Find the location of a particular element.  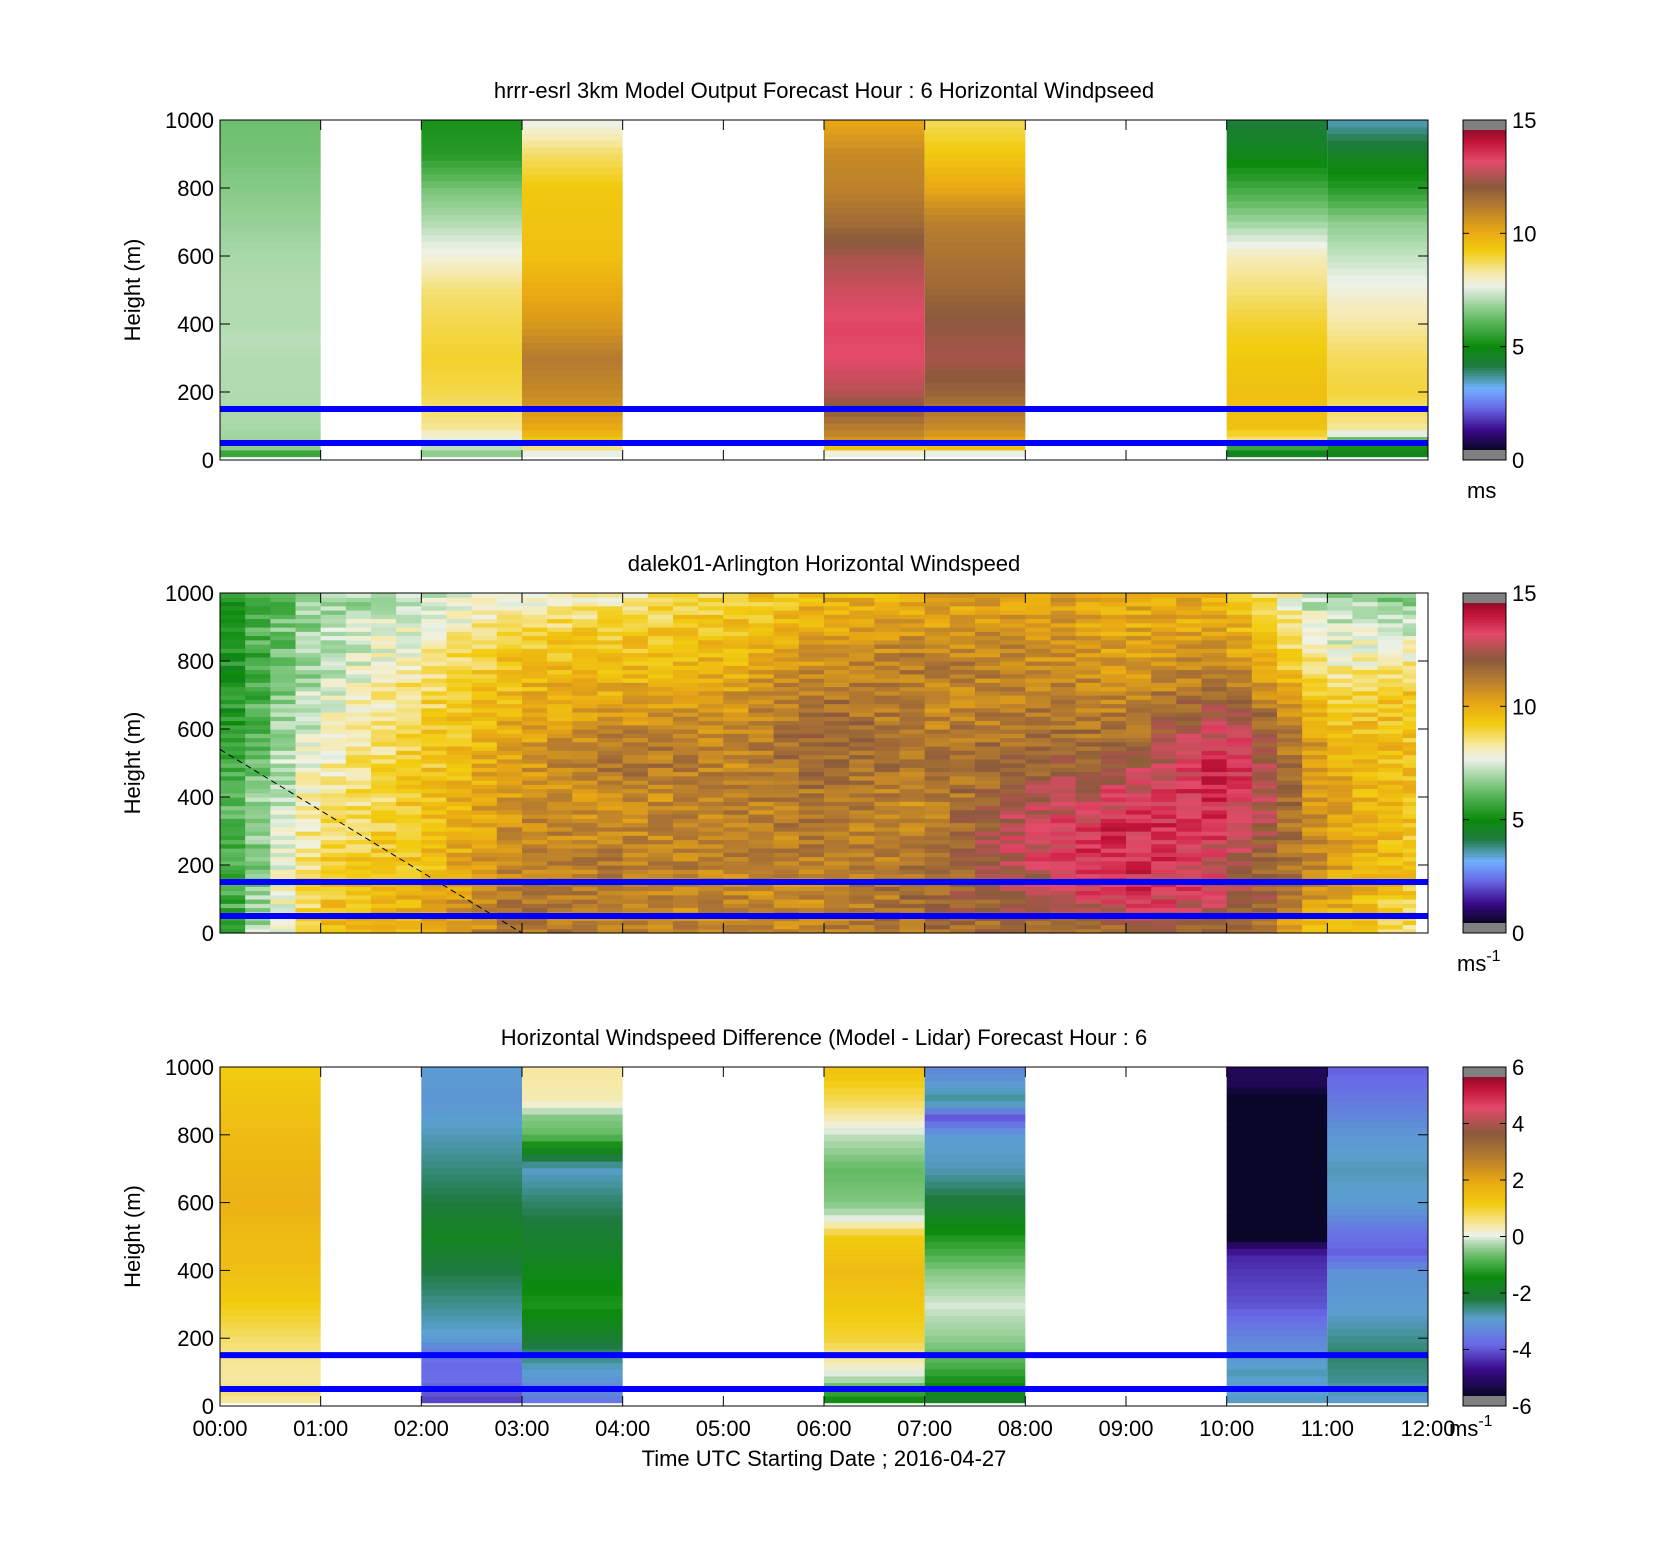

y-tick-label: 200 is located at coordinates (195, 1338).